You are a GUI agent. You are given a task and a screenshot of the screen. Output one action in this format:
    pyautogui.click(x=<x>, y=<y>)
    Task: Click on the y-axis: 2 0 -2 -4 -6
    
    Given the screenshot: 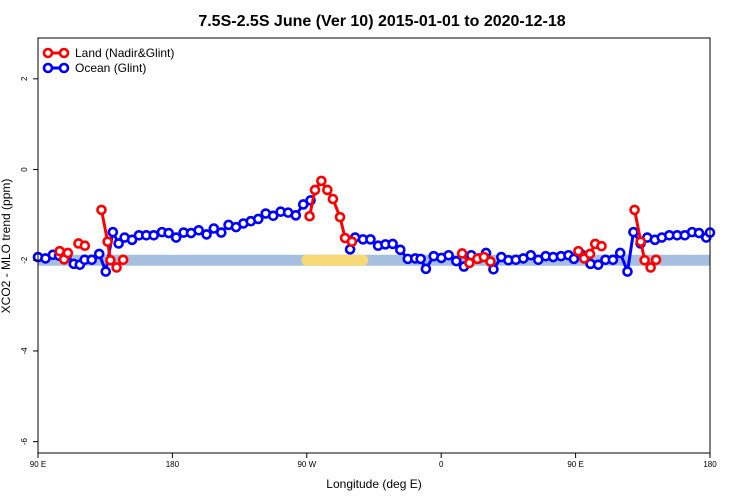 What is the action you would take?
    pyautogui.click(x=29, y=260)
    